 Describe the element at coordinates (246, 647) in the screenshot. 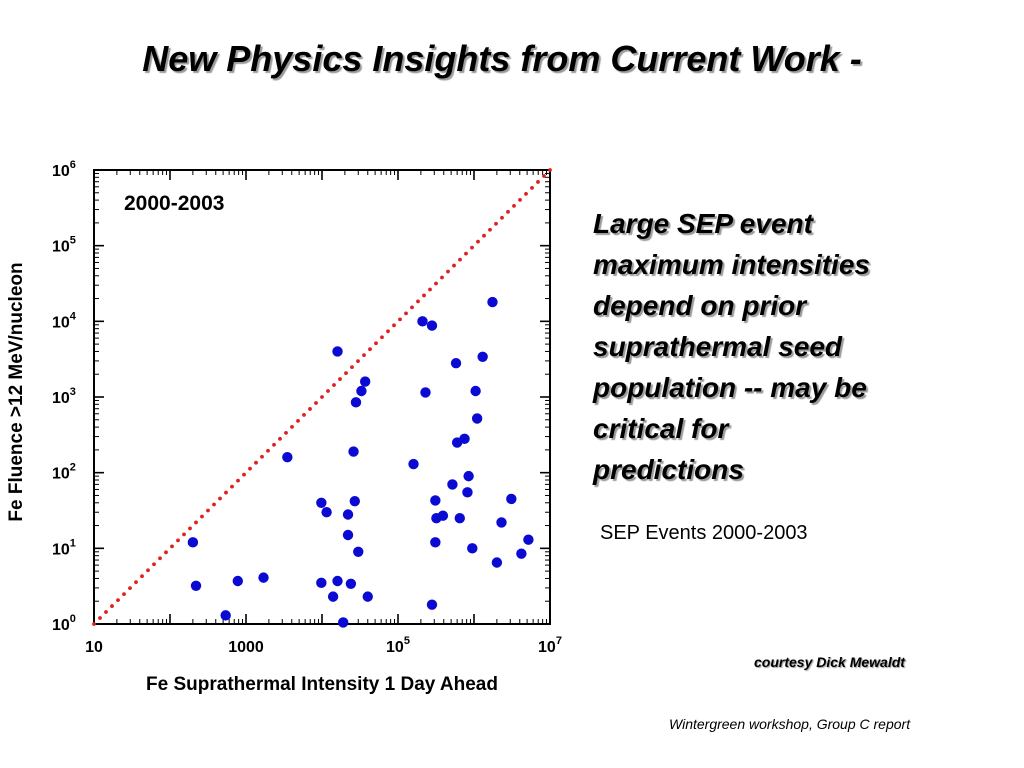

I see `x-tick-base: 1000` at that location.